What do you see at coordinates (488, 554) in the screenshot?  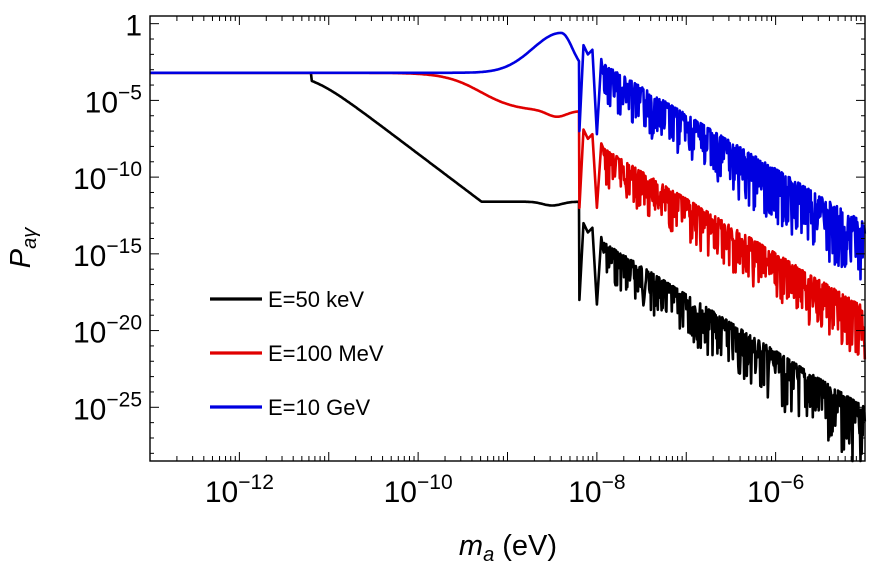 I see `x-axis-title-sub: a` at bounding box center [488, 554].